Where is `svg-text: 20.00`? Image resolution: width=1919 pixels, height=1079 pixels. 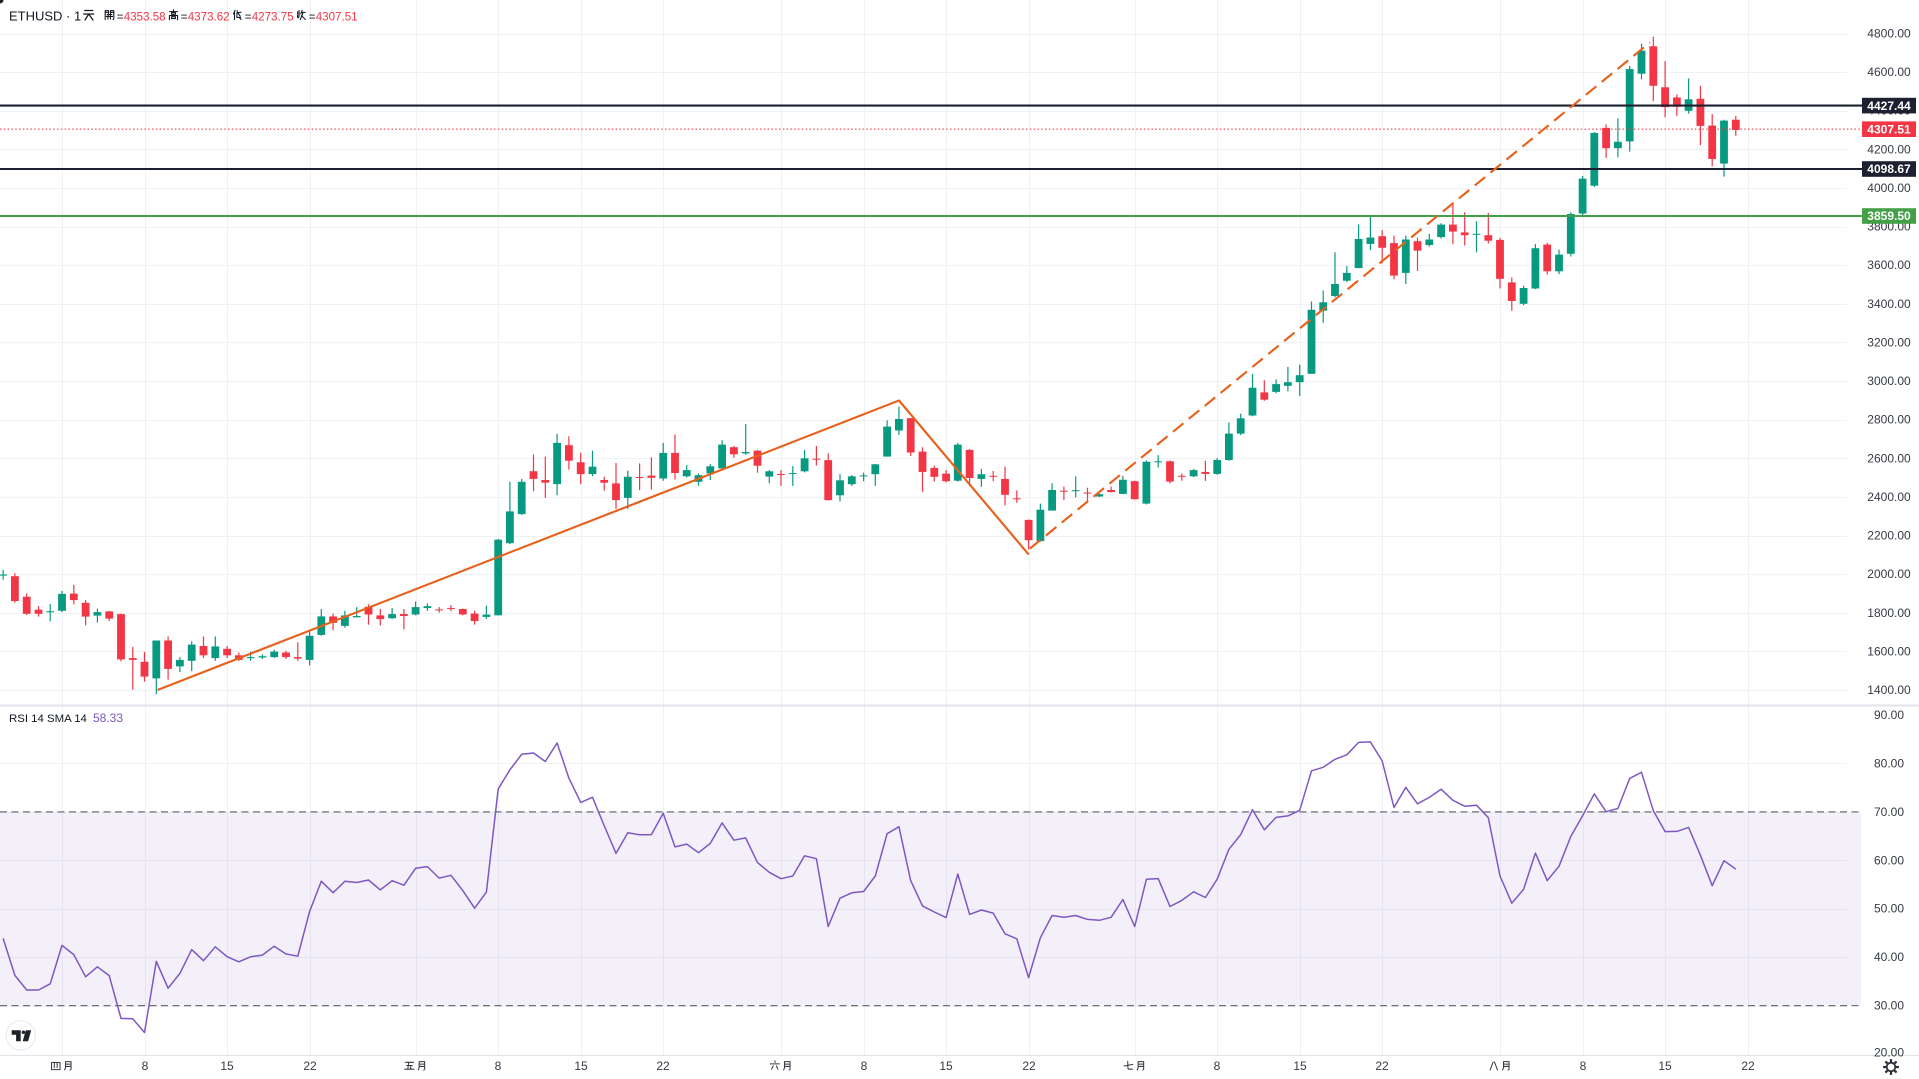
svg-text: 20.00 is located at coordinates (1889, 1053).